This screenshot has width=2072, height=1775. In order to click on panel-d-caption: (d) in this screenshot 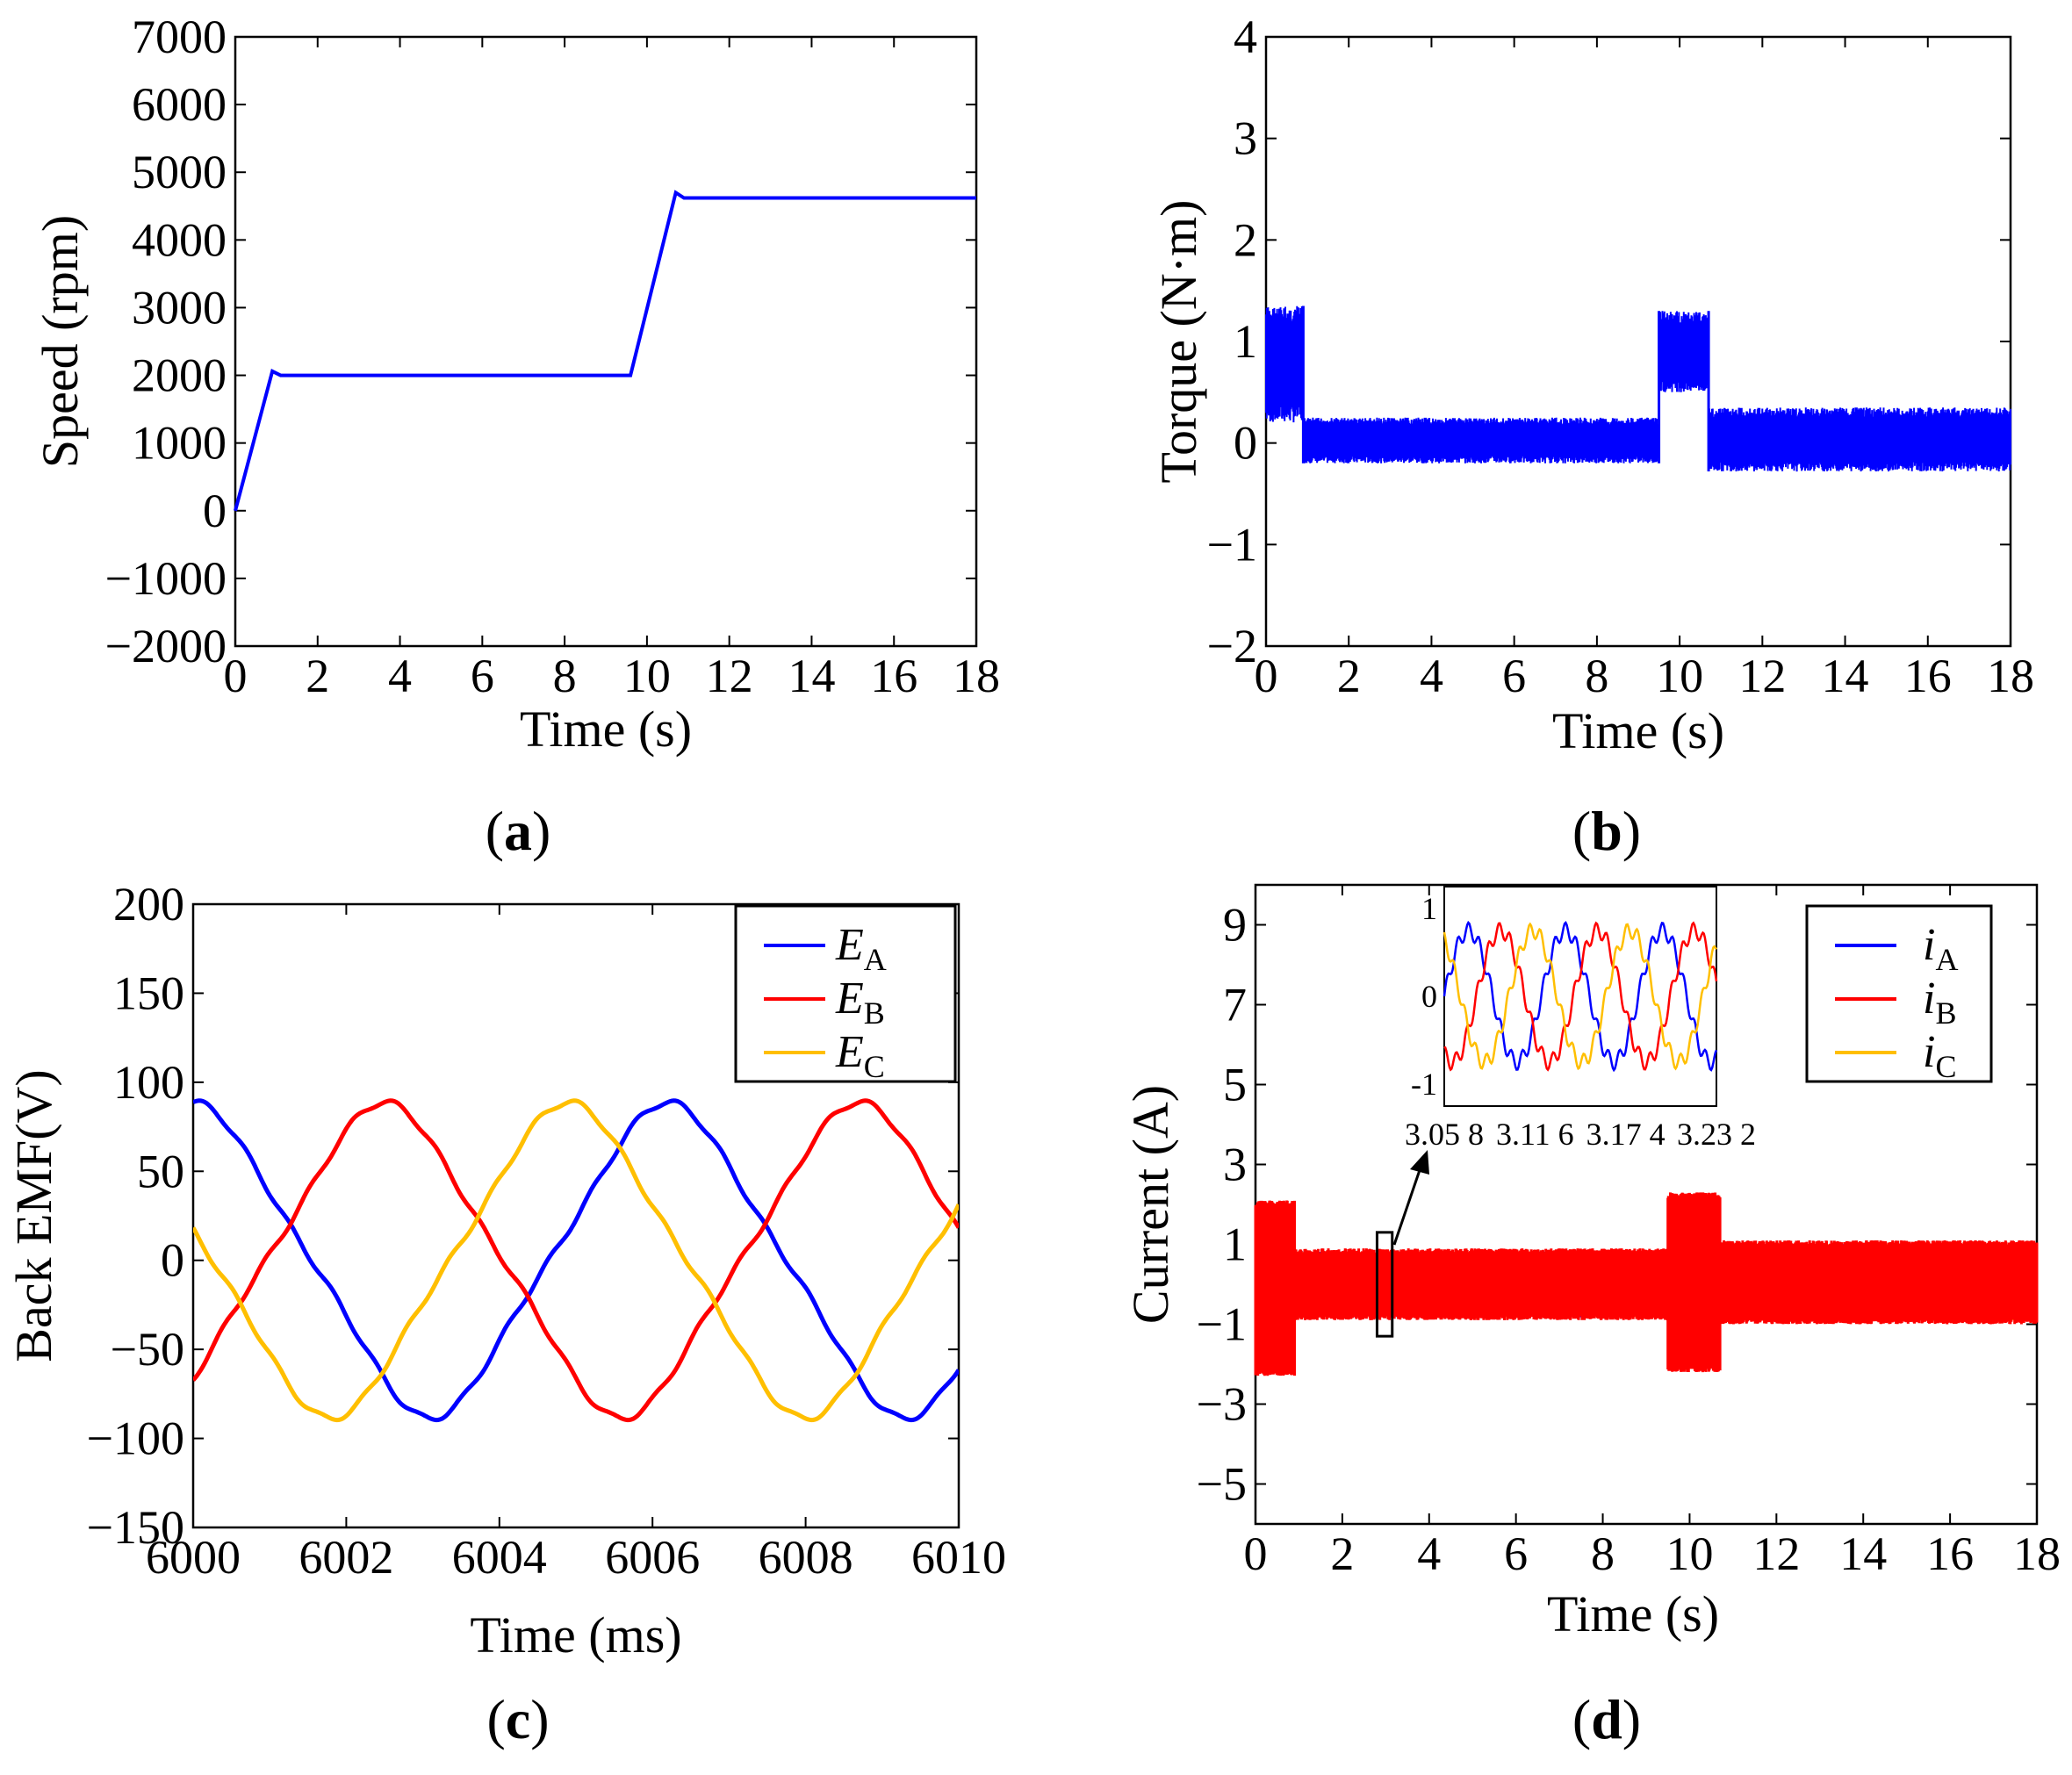, I will do `click(1606, 1719)`.